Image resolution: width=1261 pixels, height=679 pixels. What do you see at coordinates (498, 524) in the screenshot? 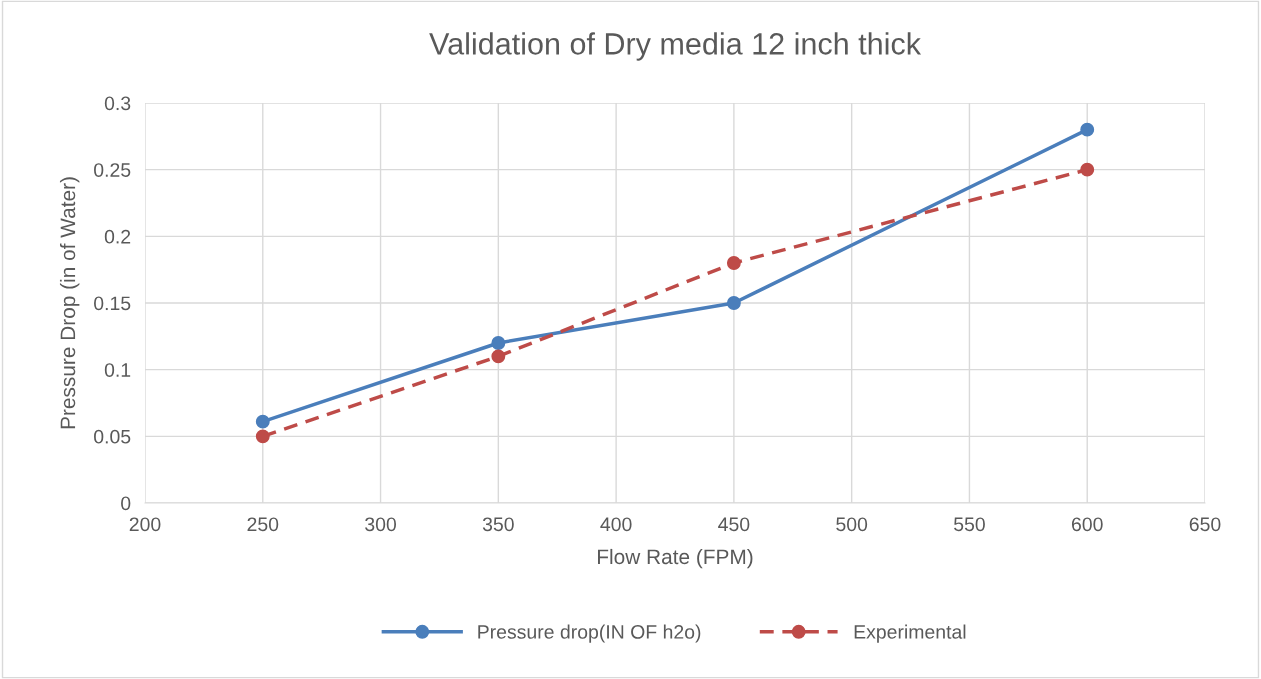
I see `x-tick-label: 350` at bounding box center [498, 524].